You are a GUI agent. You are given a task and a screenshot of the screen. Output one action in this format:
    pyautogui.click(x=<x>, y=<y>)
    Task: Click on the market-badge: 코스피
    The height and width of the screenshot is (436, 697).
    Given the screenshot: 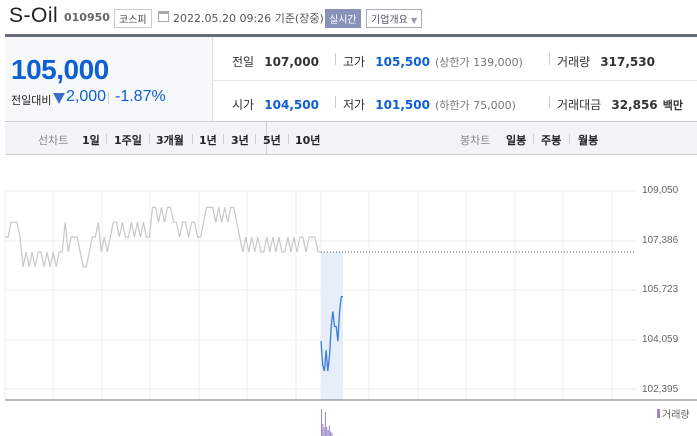 What is the action you would take?
    pyautogui.click(x=133, y=18)
    